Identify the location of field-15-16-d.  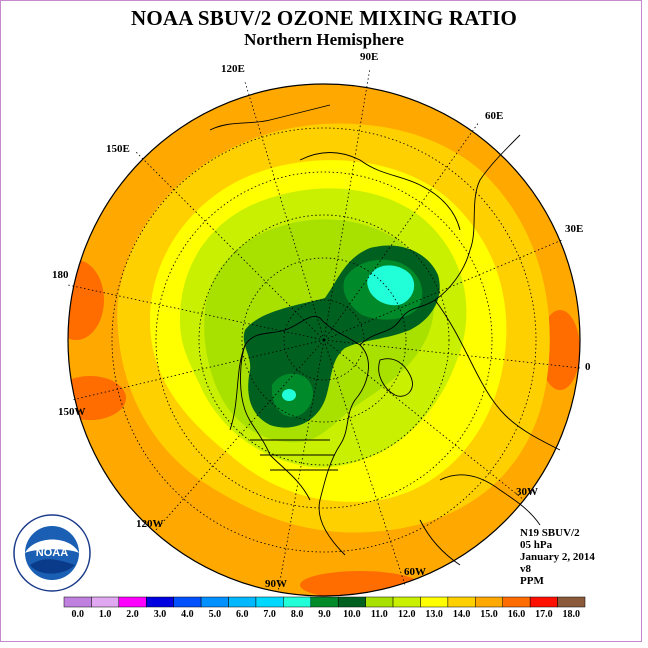
(560, 350).